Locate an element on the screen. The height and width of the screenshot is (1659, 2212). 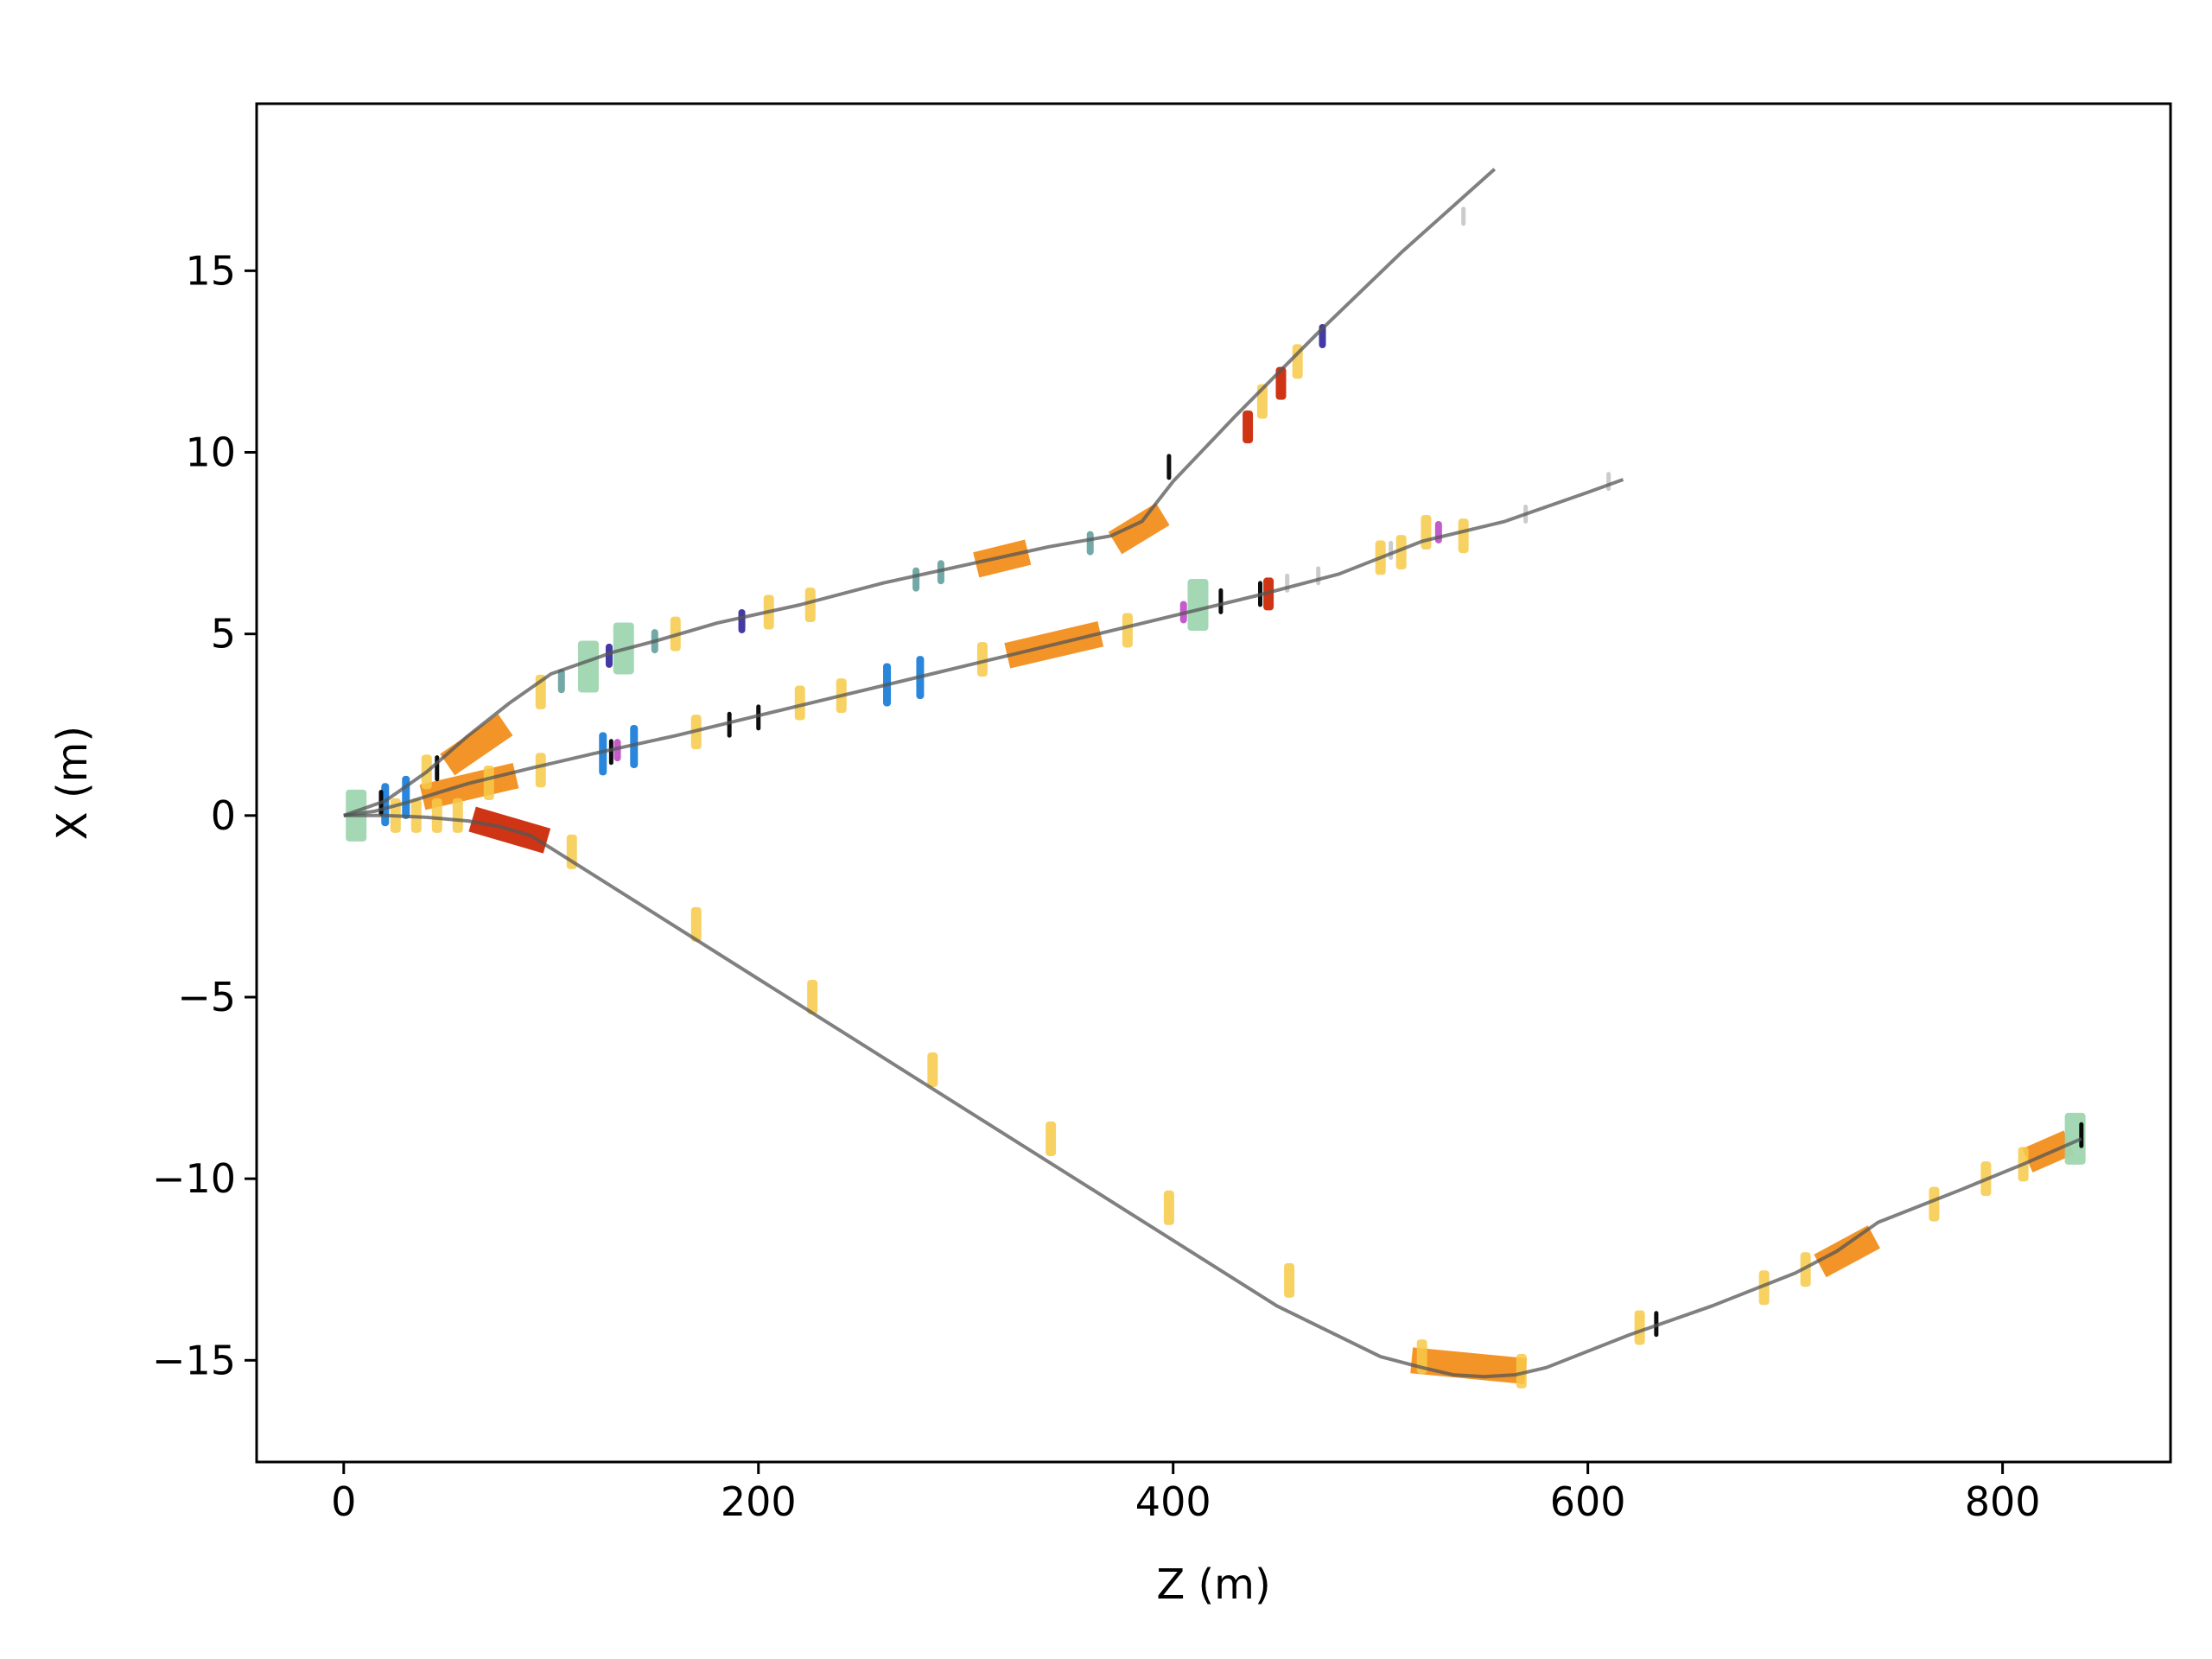
x-tick-label-2: 200 is located at coordinates (759, 1501).